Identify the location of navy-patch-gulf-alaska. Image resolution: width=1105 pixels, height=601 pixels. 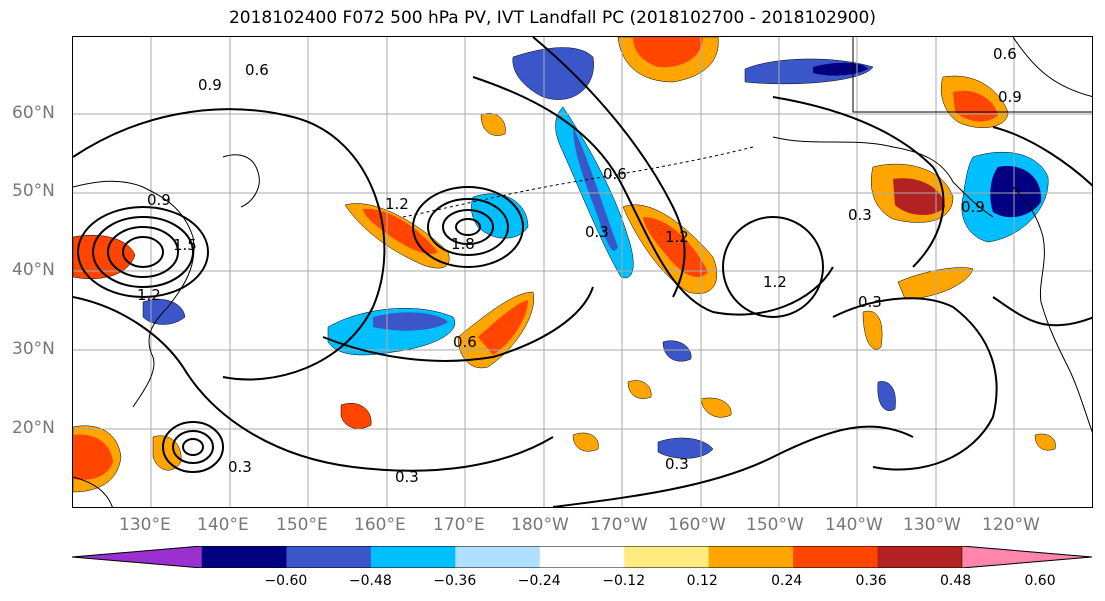
(840, 69).